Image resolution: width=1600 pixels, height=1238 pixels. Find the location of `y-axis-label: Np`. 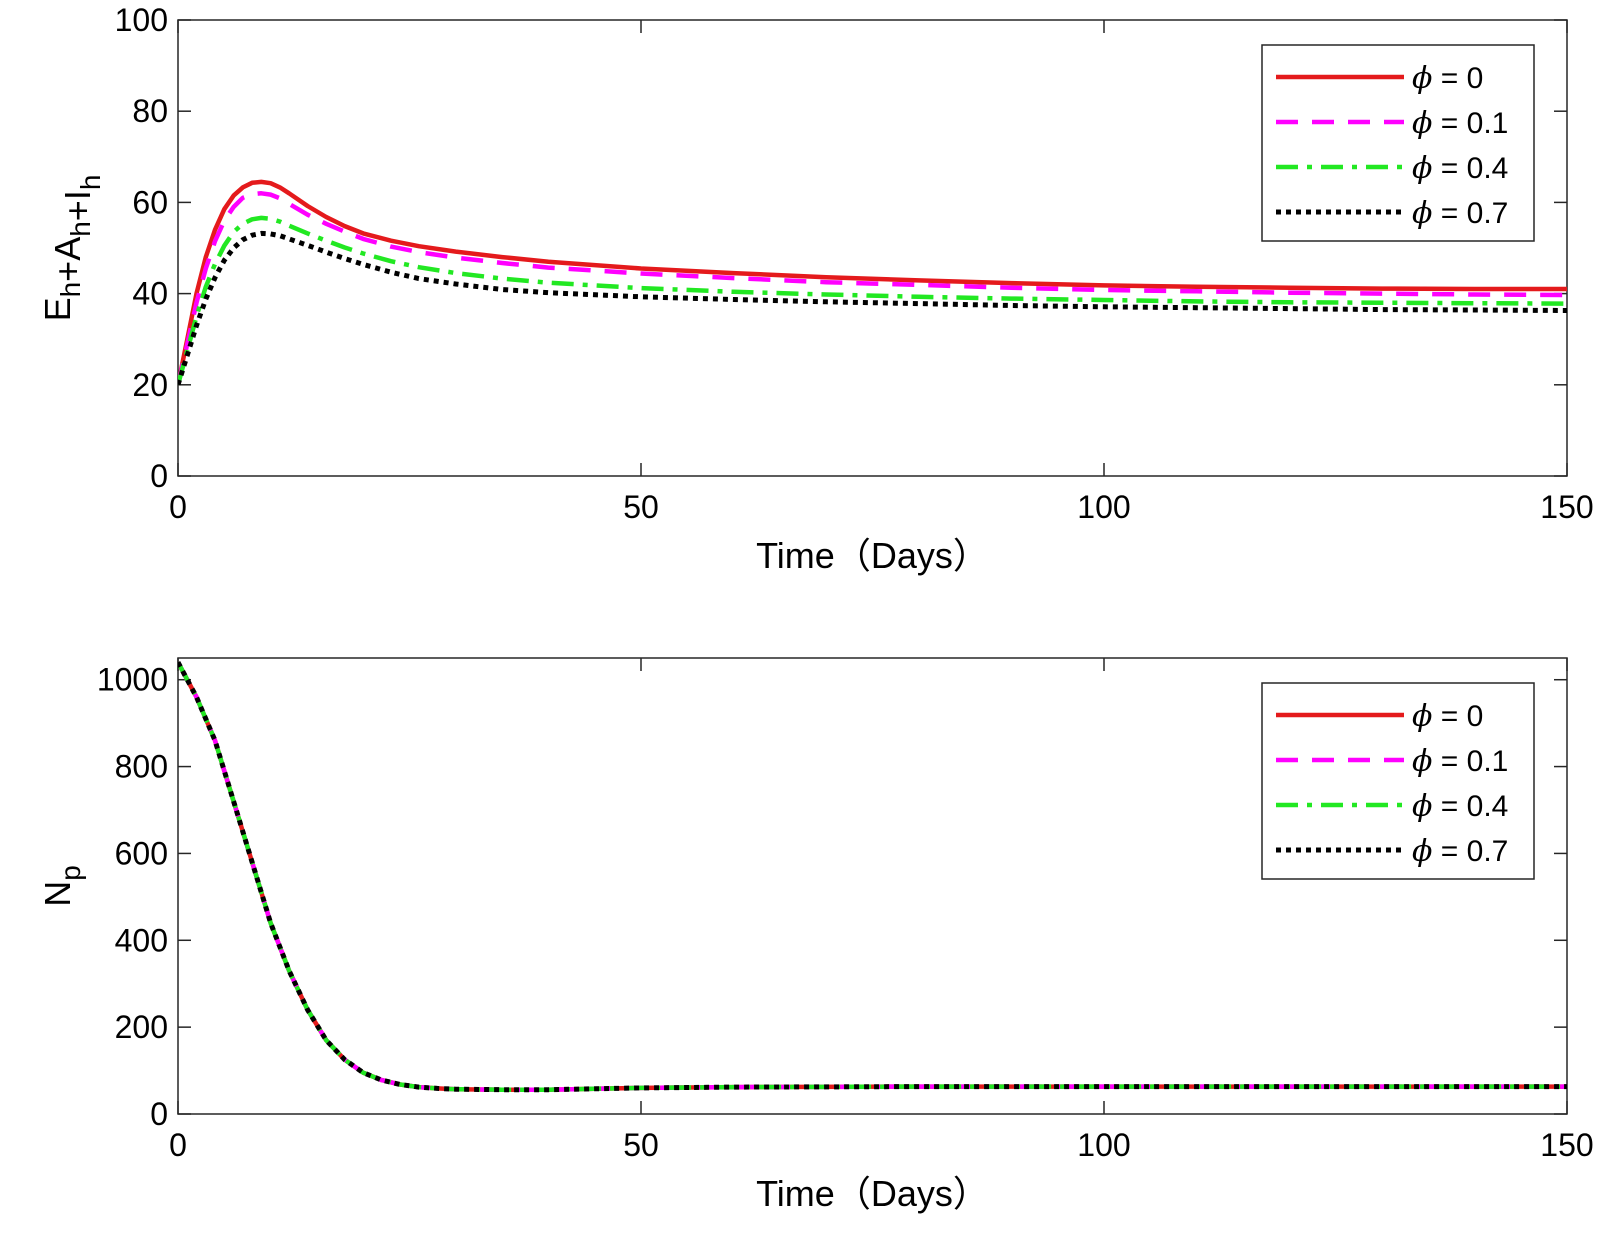

y-axis-label: Np is located at coordinates (61, 886).